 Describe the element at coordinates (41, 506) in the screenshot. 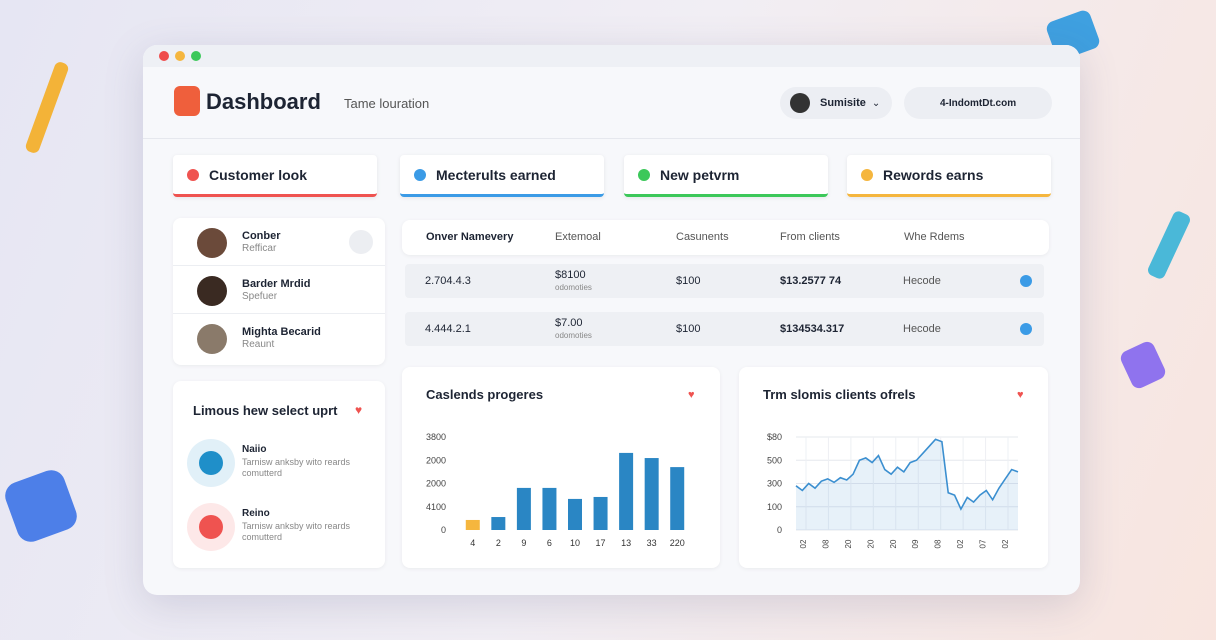

I see `decor-icon` at that location.